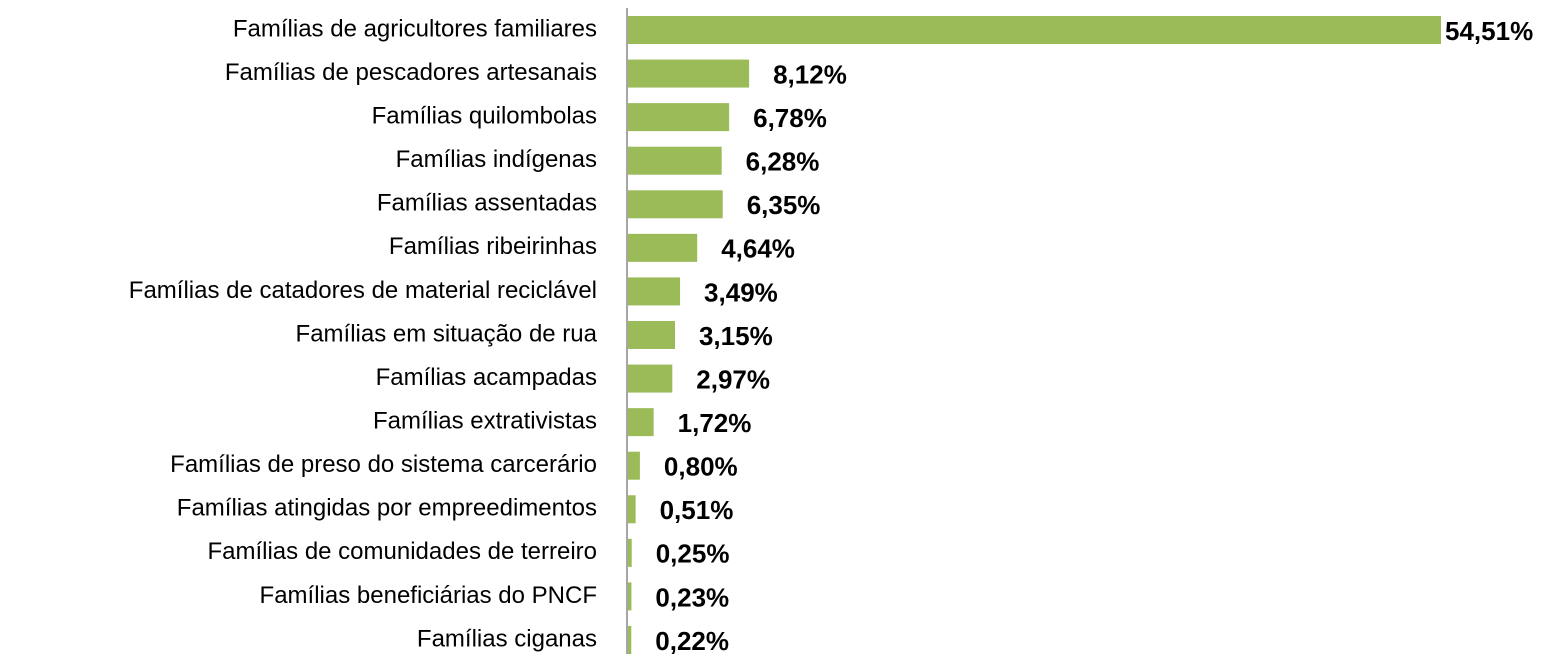 The image size is (1561, 654). What do you see at coordinates (415, 28) in the screenshot?
I see `category-label: Famílias de agricultores familiares` at bounding box center [415, 28].